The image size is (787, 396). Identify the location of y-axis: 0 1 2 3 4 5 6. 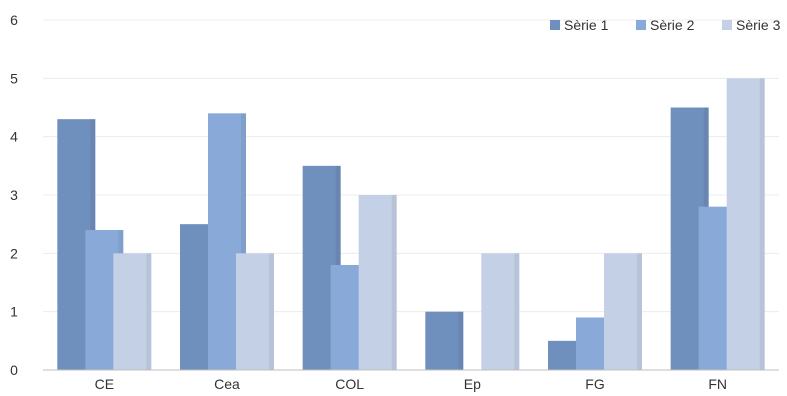
(14, 195).